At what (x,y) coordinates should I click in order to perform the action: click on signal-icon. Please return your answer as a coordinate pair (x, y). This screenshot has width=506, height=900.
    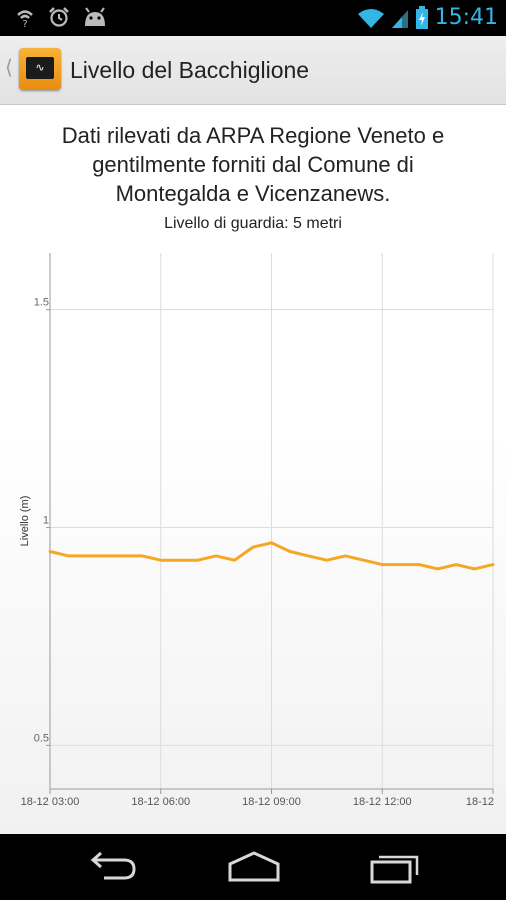
    Looking at the image, I should click on (399, 19).